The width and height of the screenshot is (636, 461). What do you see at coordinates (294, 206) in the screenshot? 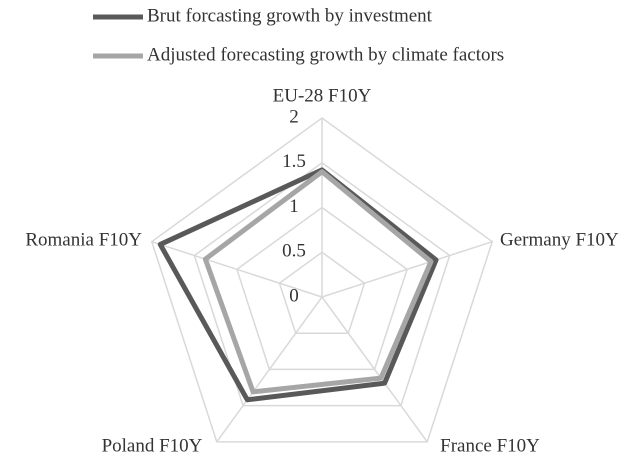
I see `r-tick-label: 1` at bounding box center [294, 206].